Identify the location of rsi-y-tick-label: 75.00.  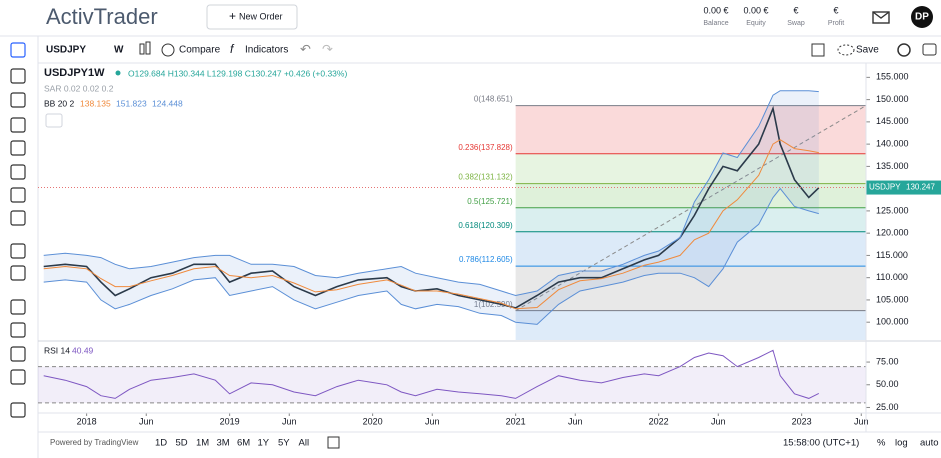
(887, 361).